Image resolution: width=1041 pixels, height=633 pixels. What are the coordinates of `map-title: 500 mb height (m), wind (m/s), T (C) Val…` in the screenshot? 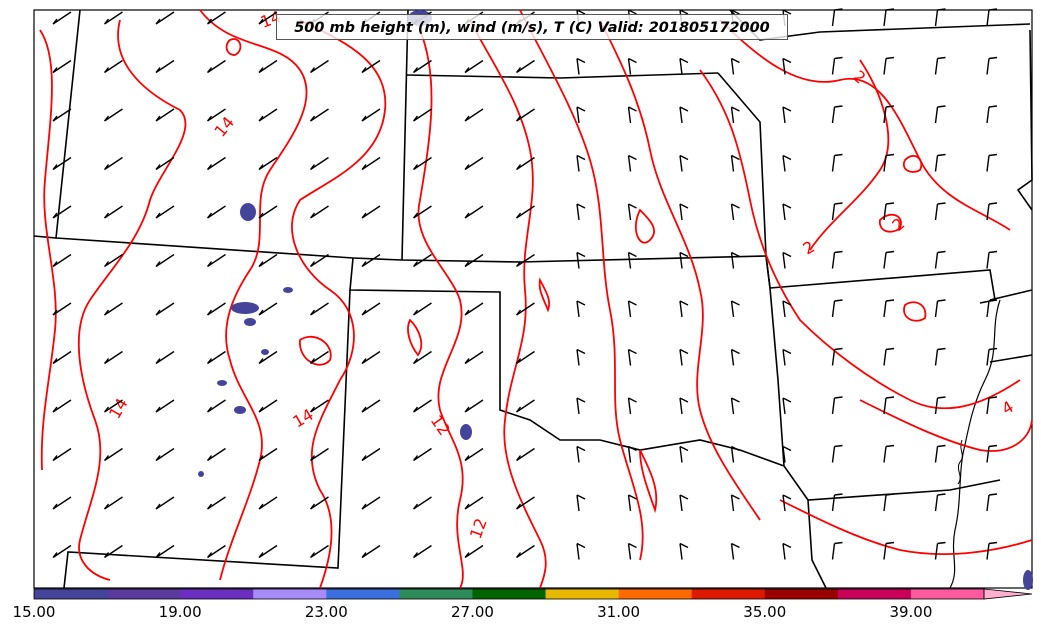 It's located at (532, 27).